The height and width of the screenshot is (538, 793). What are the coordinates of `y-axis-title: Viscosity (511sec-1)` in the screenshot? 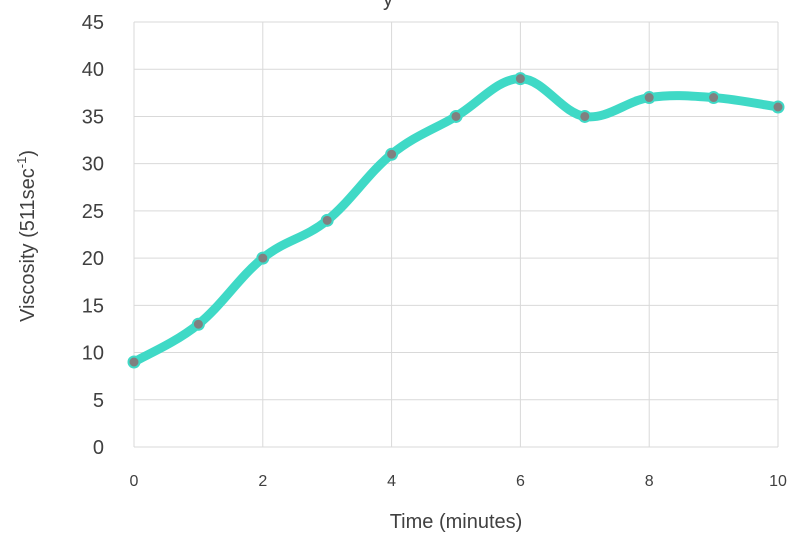 It's located at (26, 236).